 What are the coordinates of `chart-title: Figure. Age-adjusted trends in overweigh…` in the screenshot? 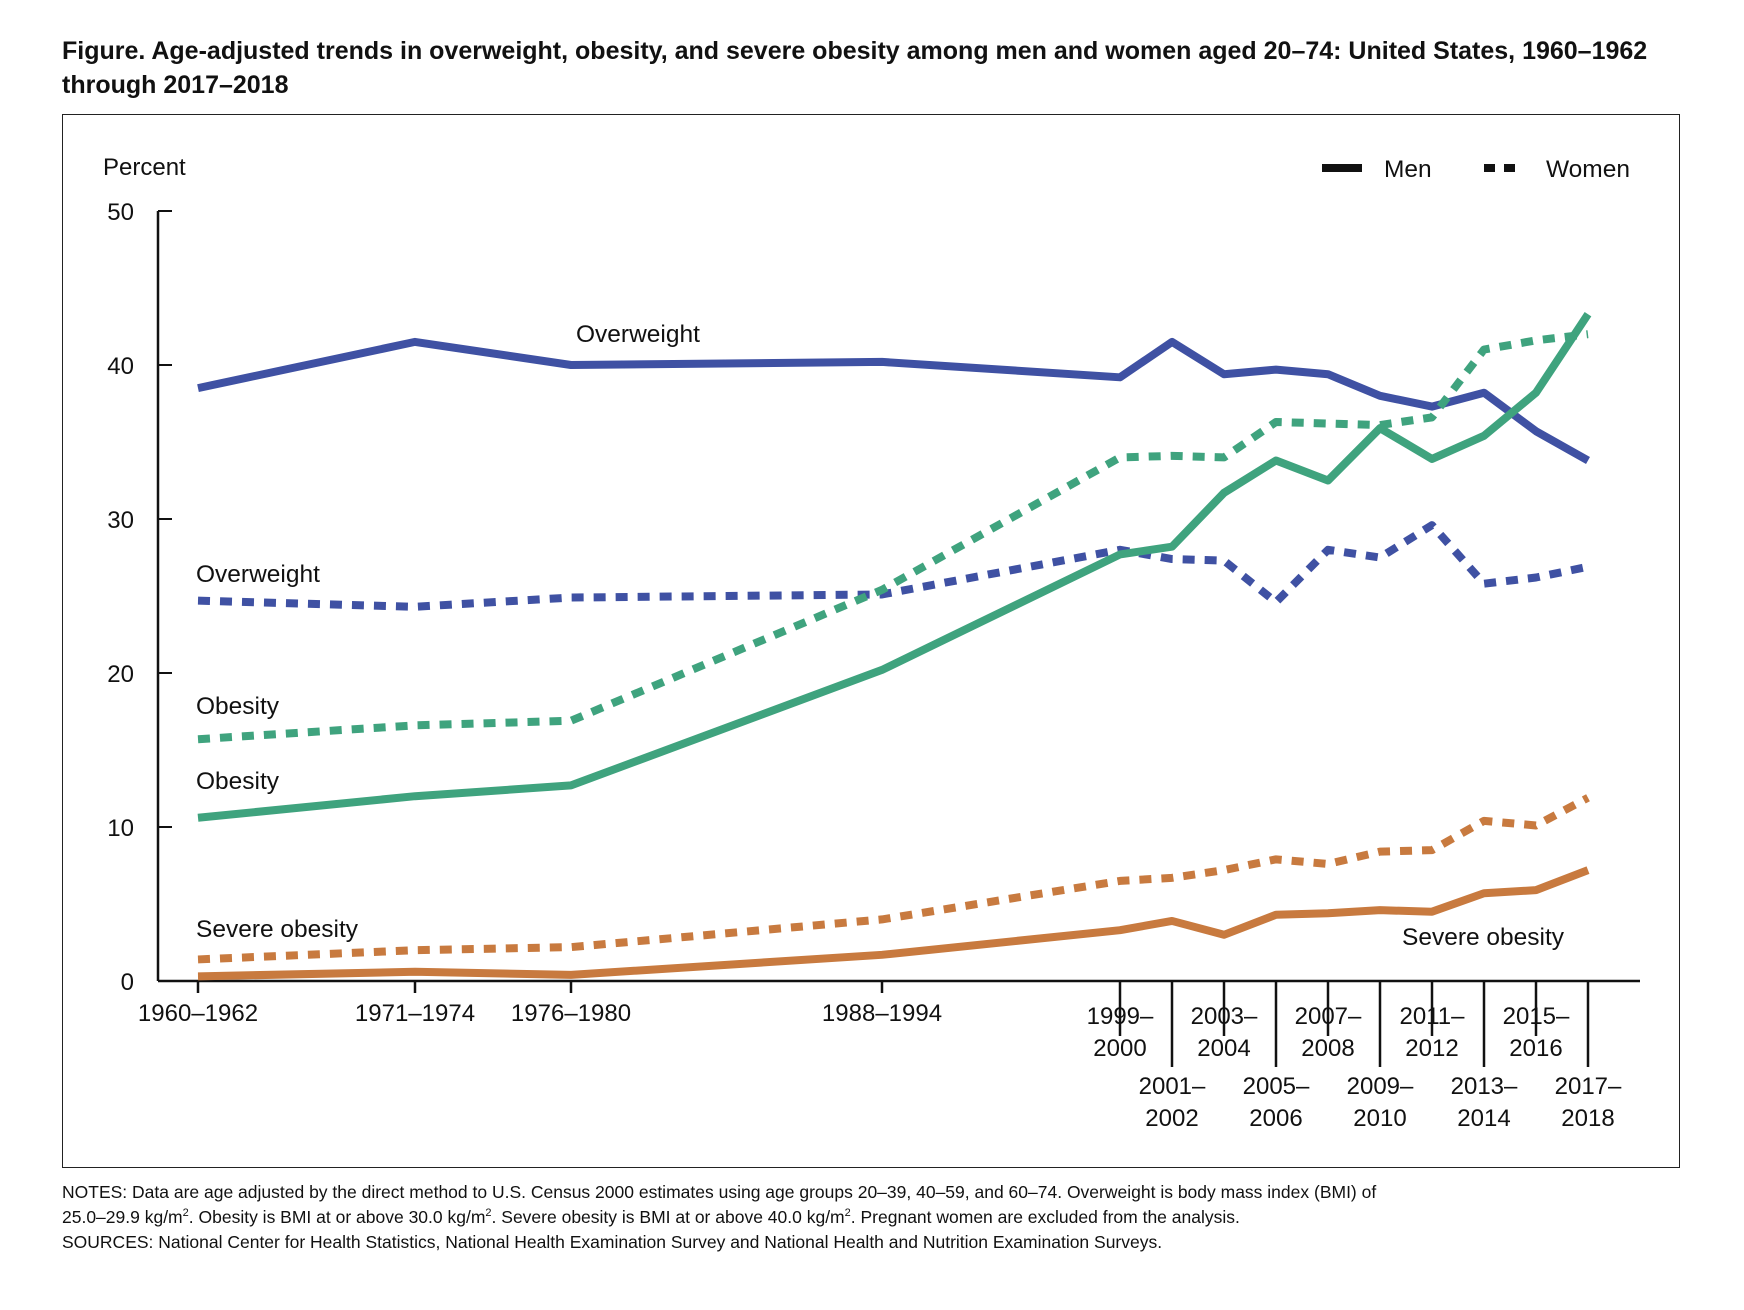 It's located at (855, 68).